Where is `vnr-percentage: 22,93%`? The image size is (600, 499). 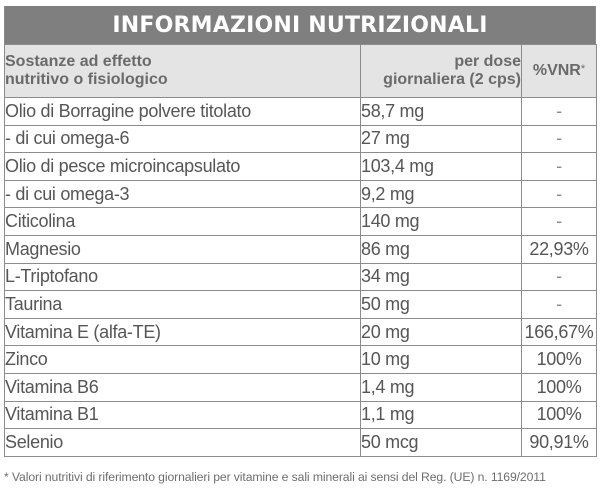 vnr-percentage: 22,93% is located at coordinates (559, 249).